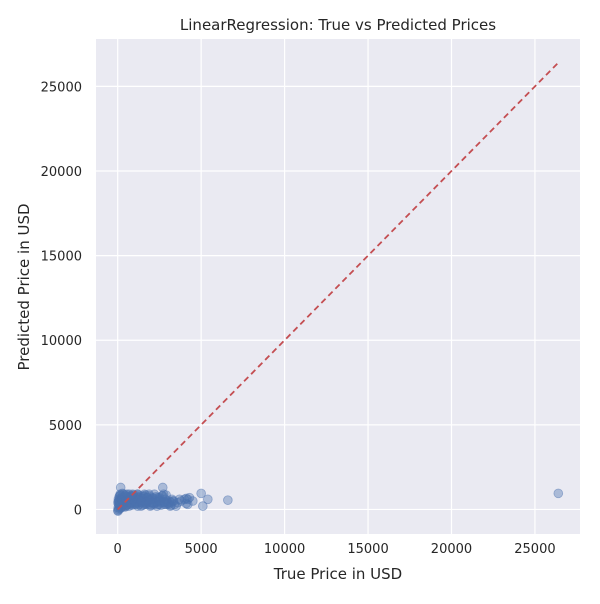  What do you see at coordinates (65, 426) in the screenshot?
I see `y-tick-label: 5000` at bounding box center [65, 426].